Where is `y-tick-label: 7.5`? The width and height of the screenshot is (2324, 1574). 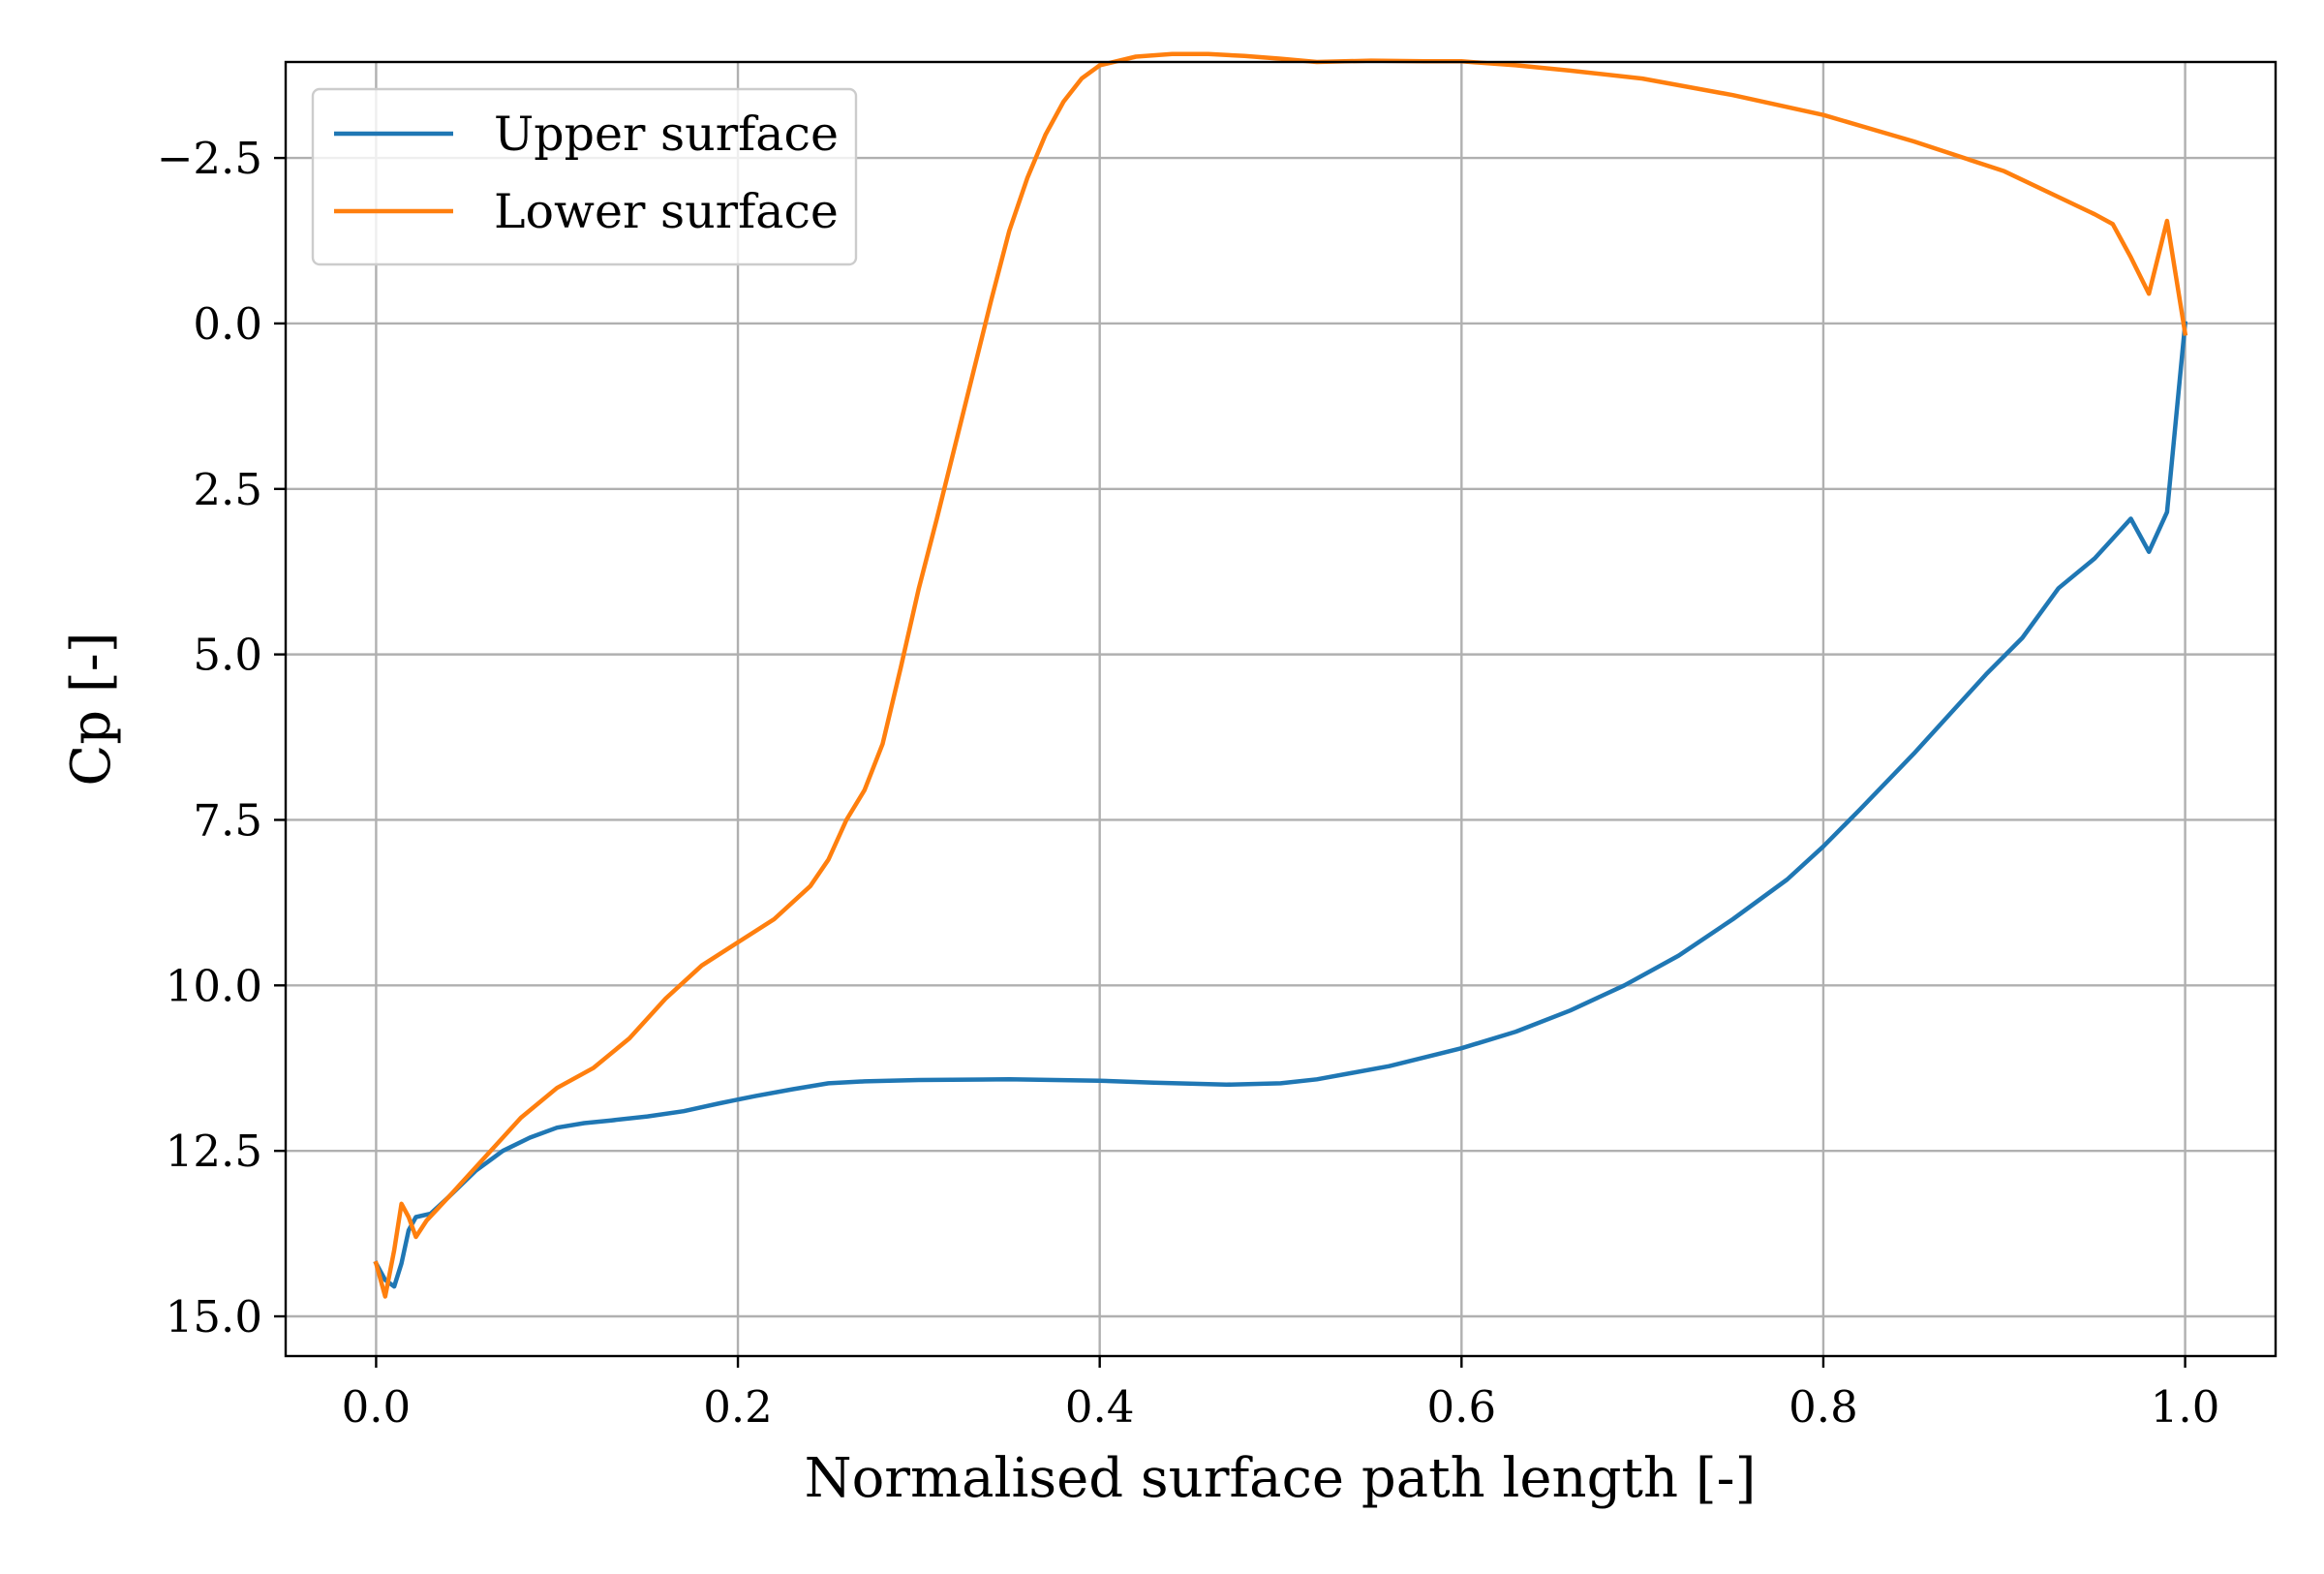 y-tick-label: 7.5 is located at coordinates (227, 820).